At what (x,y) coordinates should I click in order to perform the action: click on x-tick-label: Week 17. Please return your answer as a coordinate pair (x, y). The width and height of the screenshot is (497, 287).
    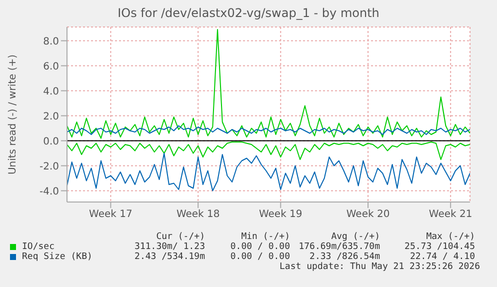
    Looking at the image, I should click on (110, 214).